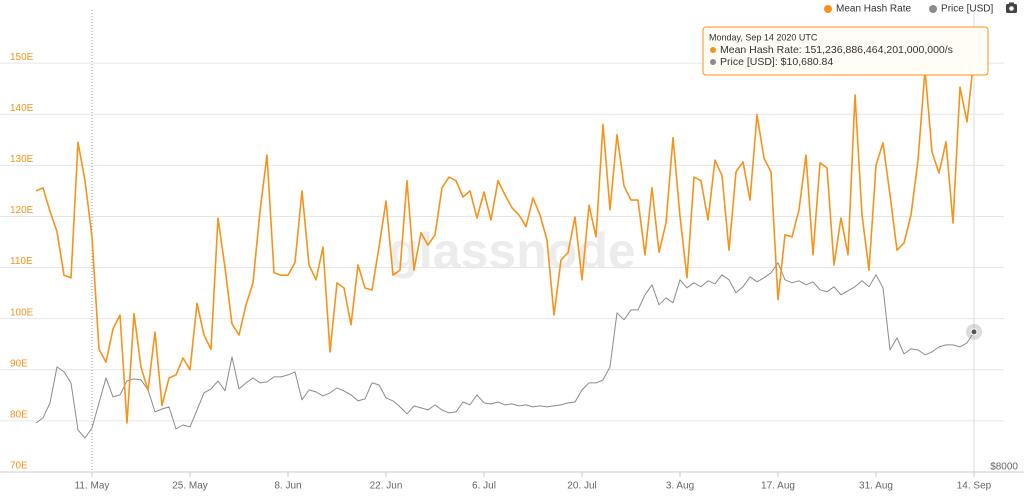 This screenshot has width=1024, height=499. I want to click on camera-icon-top, so click(1011, 4).